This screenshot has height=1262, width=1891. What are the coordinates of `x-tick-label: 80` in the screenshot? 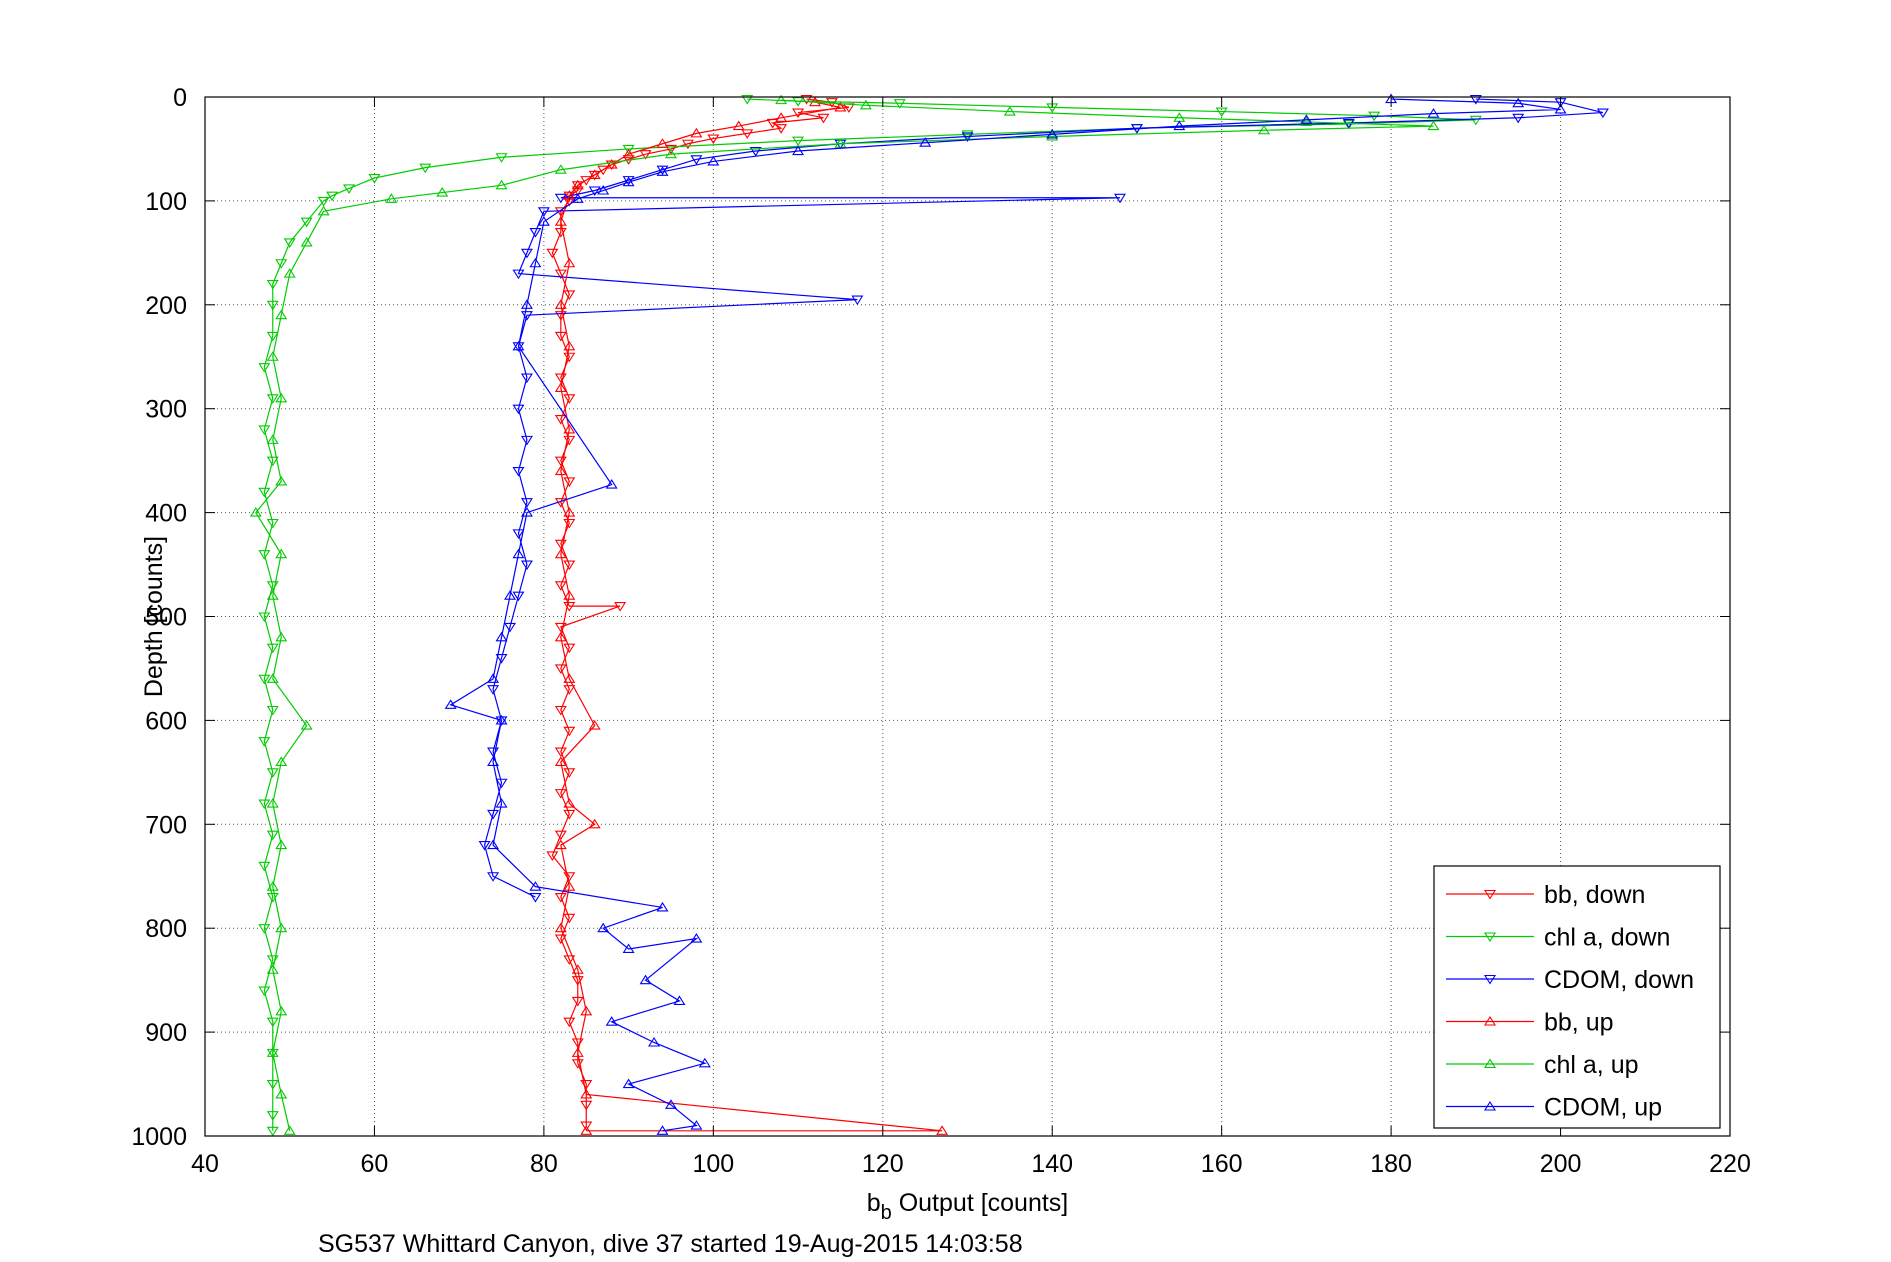 It's located at (544, 1164).